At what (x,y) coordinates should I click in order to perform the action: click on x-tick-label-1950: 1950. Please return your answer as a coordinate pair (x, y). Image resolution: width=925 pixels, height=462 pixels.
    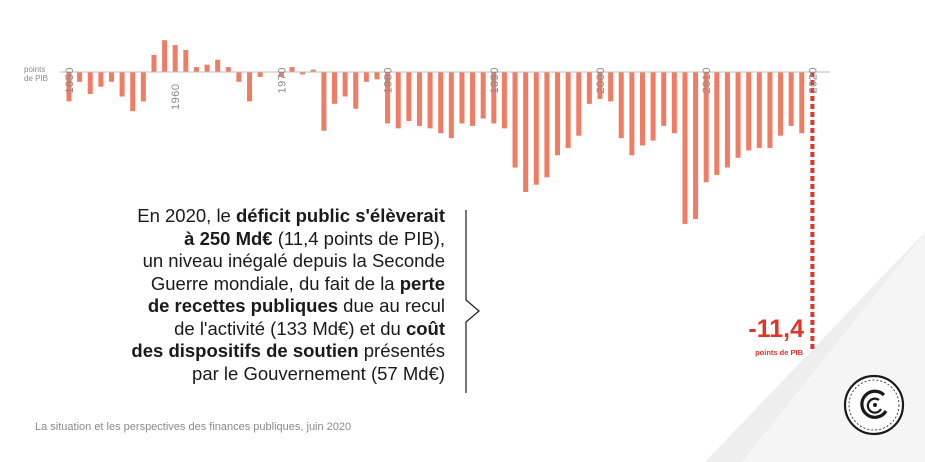
    Looking at the image, I should click on (70, 80).